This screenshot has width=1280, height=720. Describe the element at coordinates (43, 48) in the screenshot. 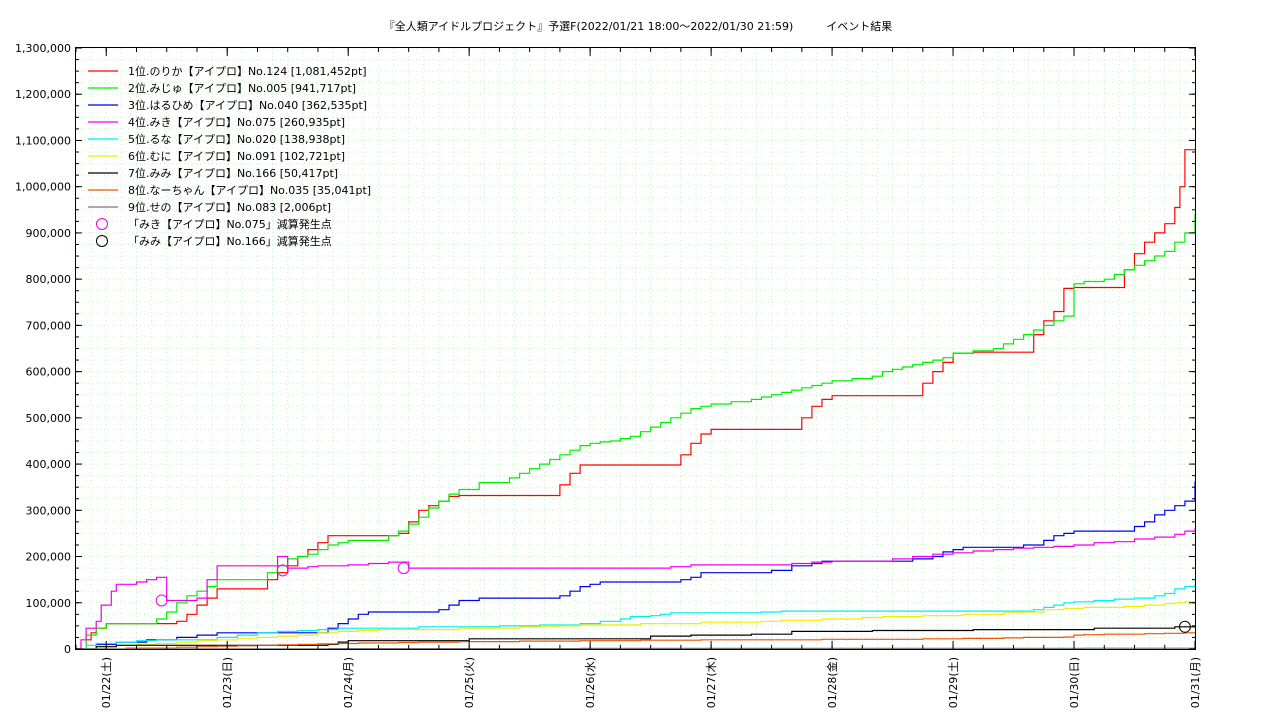

I see `y-tick-label: 1,300,000` at that location.